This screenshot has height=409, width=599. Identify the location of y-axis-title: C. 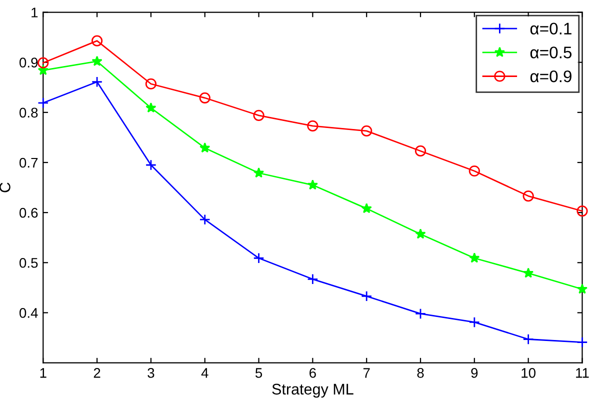
(5, 187).